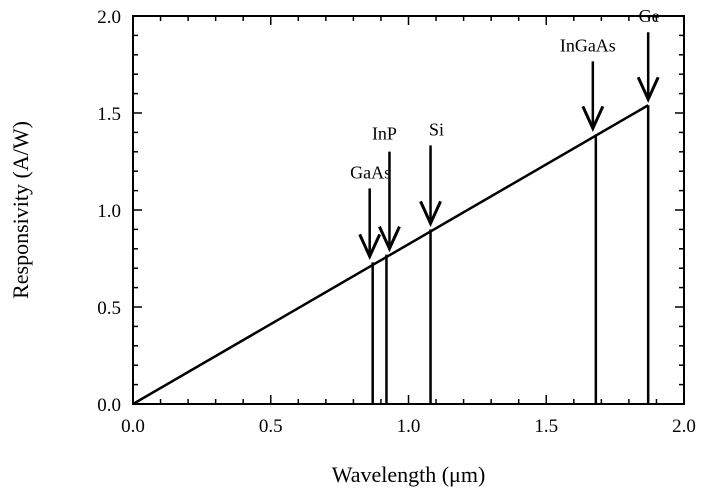 Image resolution: width=704 pixels, height=491 pixels. I want to click on x-axis-title: Wavelength (μm), so click(409, 474).